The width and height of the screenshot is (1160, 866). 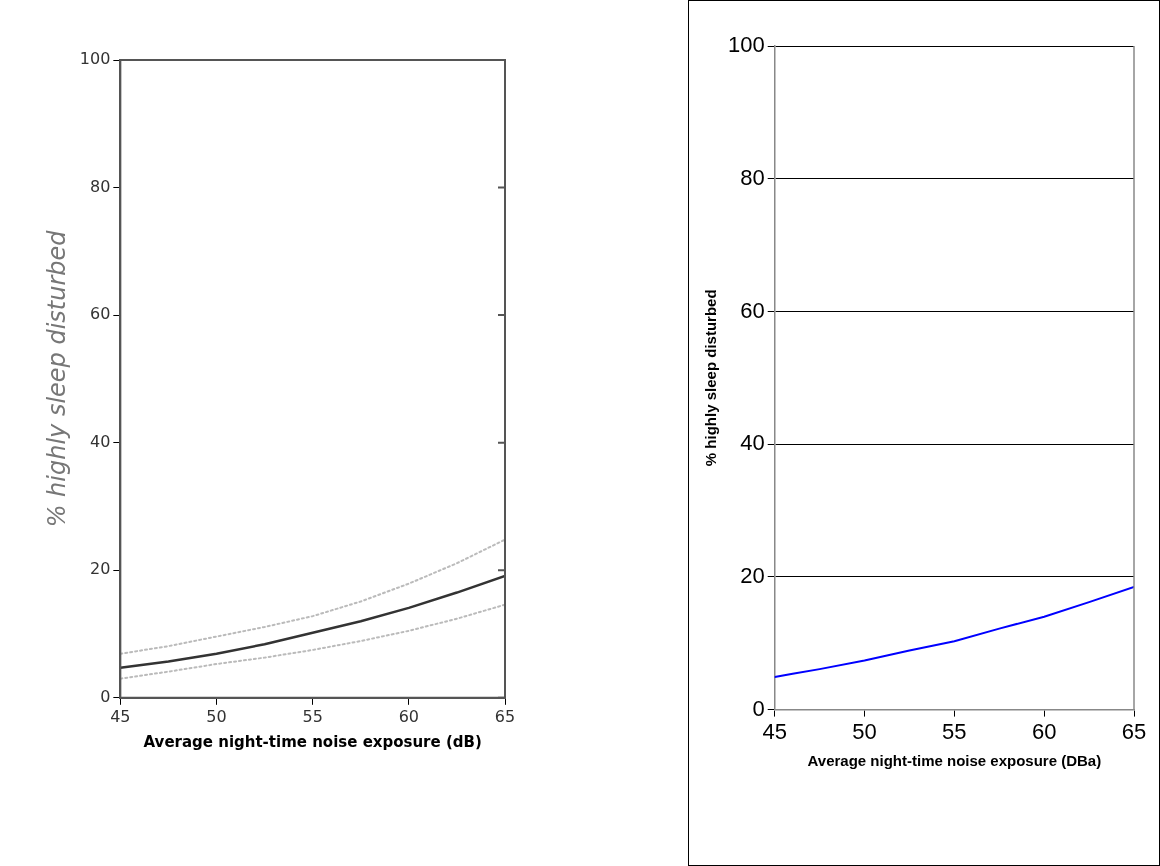 What do you see at coordinates (312, 741) in the screenshot?
I see `x-axis-title: Average night-time noise exposure (dB)` at bounding box center [312, 741].